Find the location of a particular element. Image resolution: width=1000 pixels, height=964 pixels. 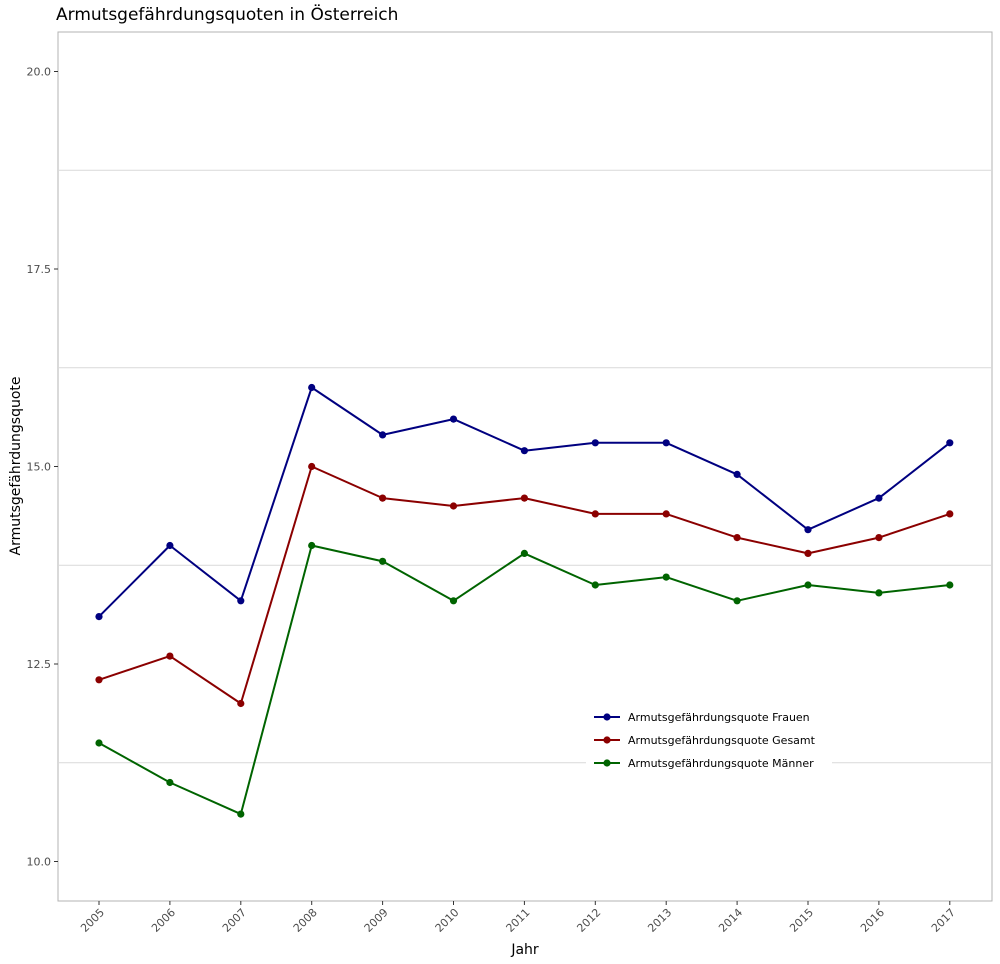

legend-label: Armutsgefährdungsquote Frauen is located at coordinates (719, 717).